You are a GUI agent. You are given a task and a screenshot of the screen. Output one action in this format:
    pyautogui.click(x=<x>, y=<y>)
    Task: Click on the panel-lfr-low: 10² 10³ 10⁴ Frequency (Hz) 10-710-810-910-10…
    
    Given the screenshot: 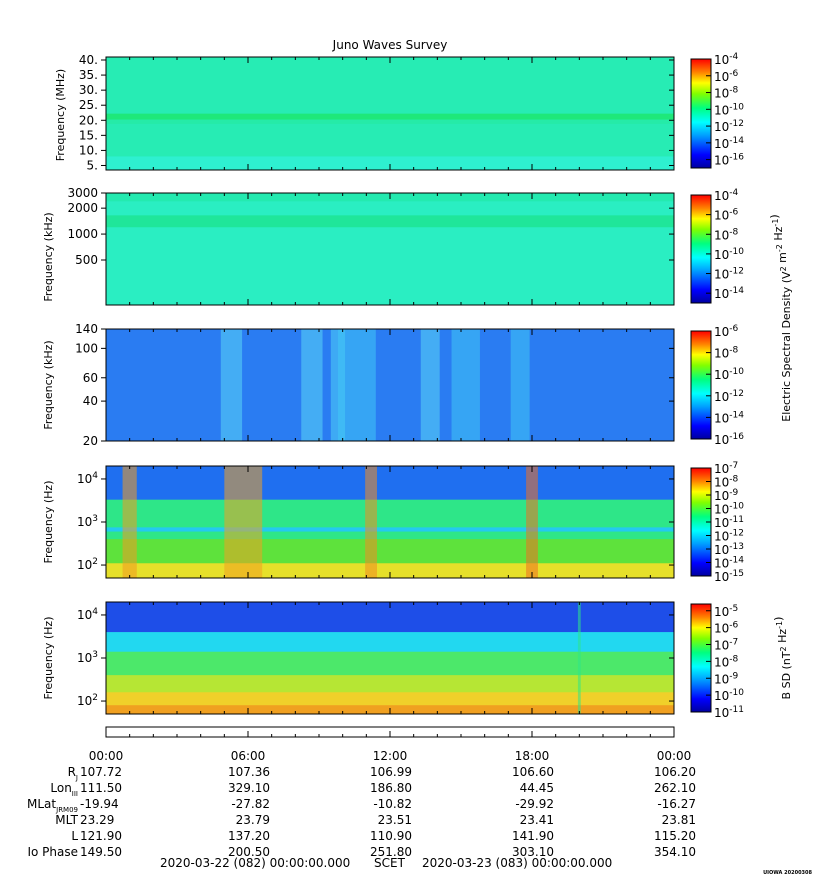 What is the action you would take?
    pyautogui.click(x=393, y=522)
    